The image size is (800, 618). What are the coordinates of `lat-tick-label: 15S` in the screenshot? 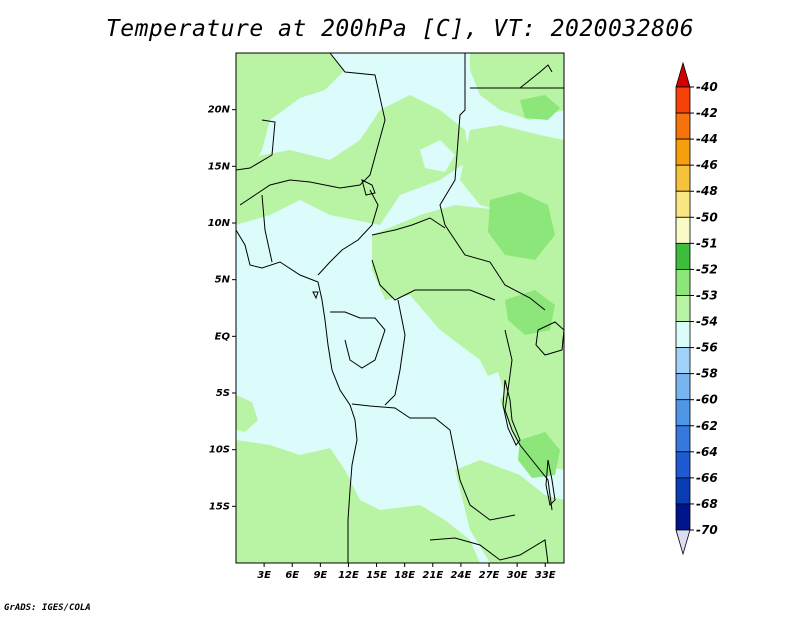 It's located at (219, 506).